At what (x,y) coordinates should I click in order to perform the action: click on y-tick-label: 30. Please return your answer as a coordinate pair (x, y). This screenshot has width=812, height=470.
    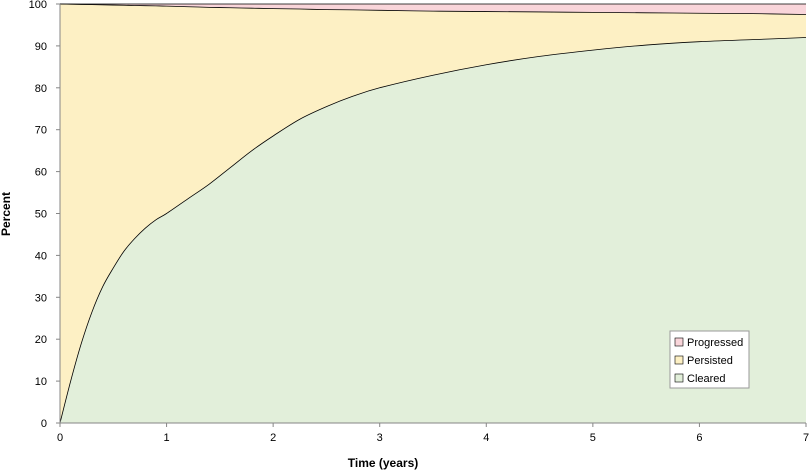
    Looking at the image, I should click on (41, 298).